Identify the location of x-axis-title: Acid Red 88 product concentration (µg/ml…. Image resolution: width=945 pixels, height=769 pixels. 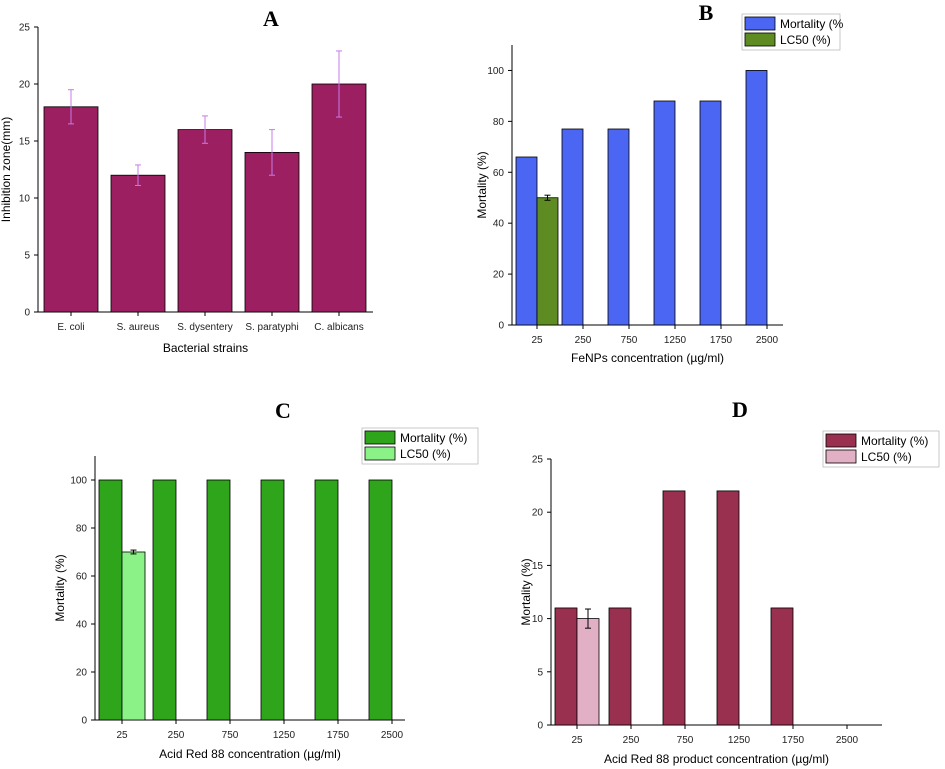
(716, 759).